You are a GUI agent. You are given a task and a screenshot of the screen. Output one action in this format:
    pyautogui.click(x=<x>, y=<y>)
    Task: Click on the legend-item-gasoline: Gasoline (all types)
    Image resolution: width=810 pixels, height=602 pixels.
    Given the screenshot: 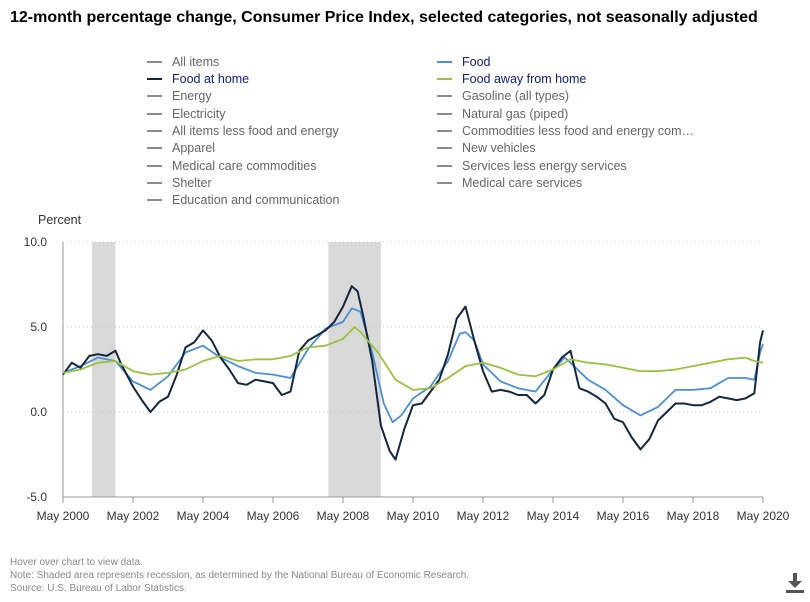 What is the action you would take?
    pyautogui.click(x=503, y=96)
    